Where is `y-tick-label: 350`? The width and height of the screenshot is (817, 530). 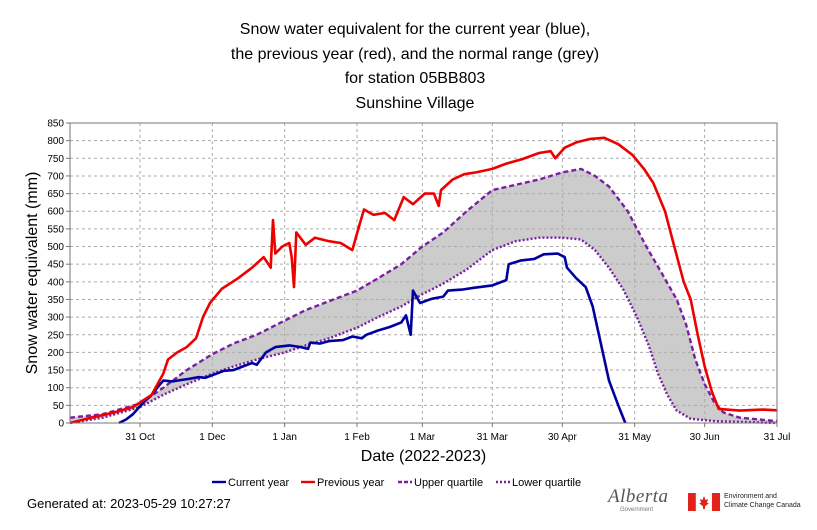
y-tick-label: 350 is located at coordinates (55, 300).